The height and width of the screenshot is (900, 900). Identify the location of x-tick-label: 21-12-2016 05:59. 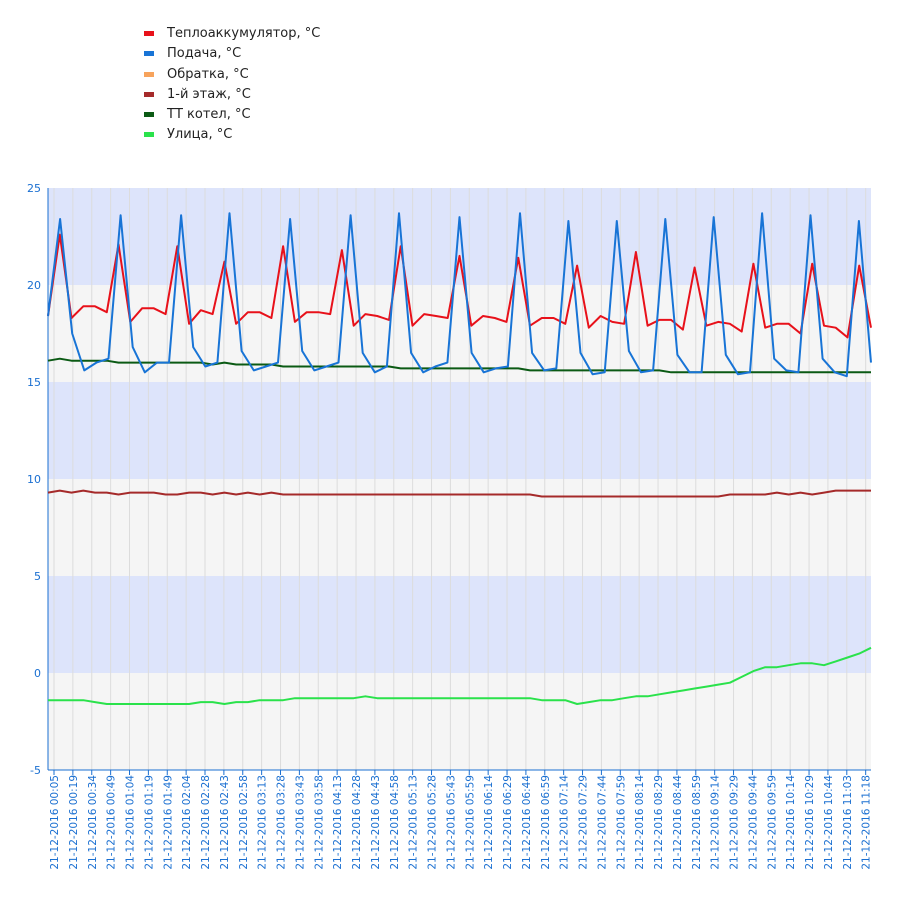
(470, 822).